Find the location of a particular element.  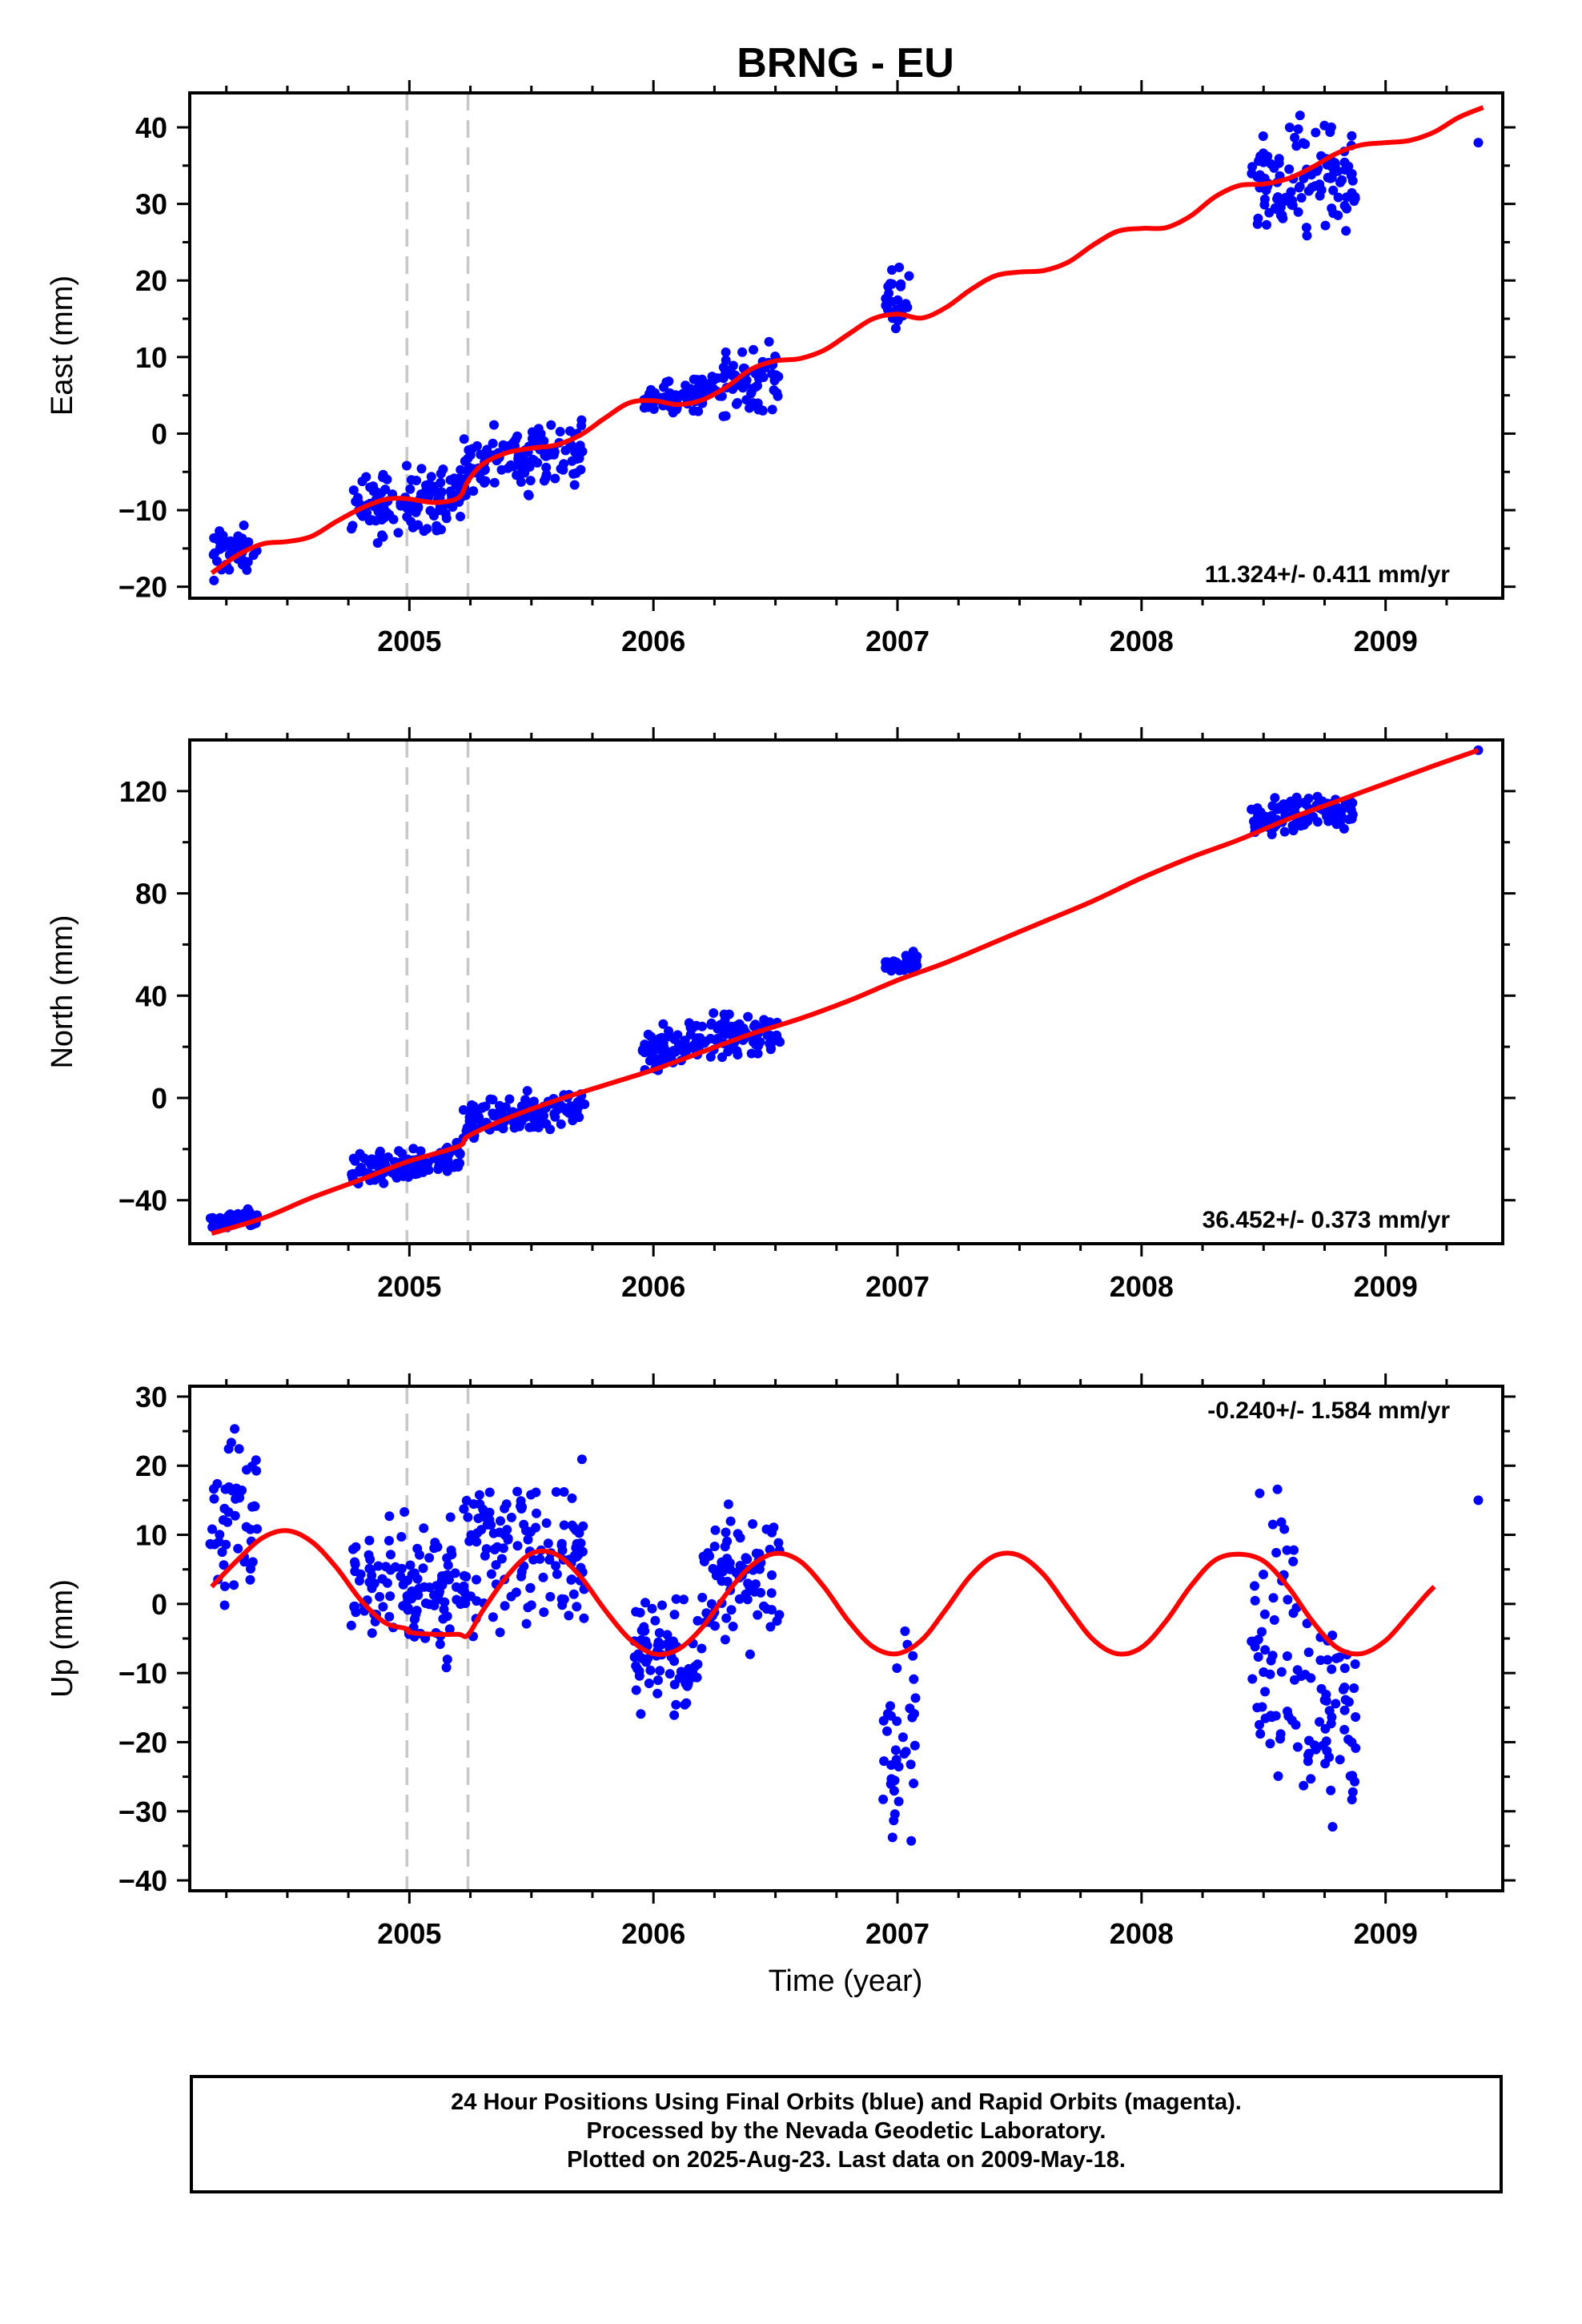

up-y-tick-label: −40 is located at coordinates (142, 1880).